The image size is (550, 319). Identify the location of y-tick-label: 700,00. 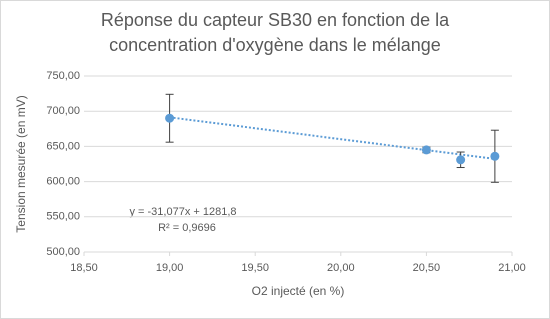
(63, 111).